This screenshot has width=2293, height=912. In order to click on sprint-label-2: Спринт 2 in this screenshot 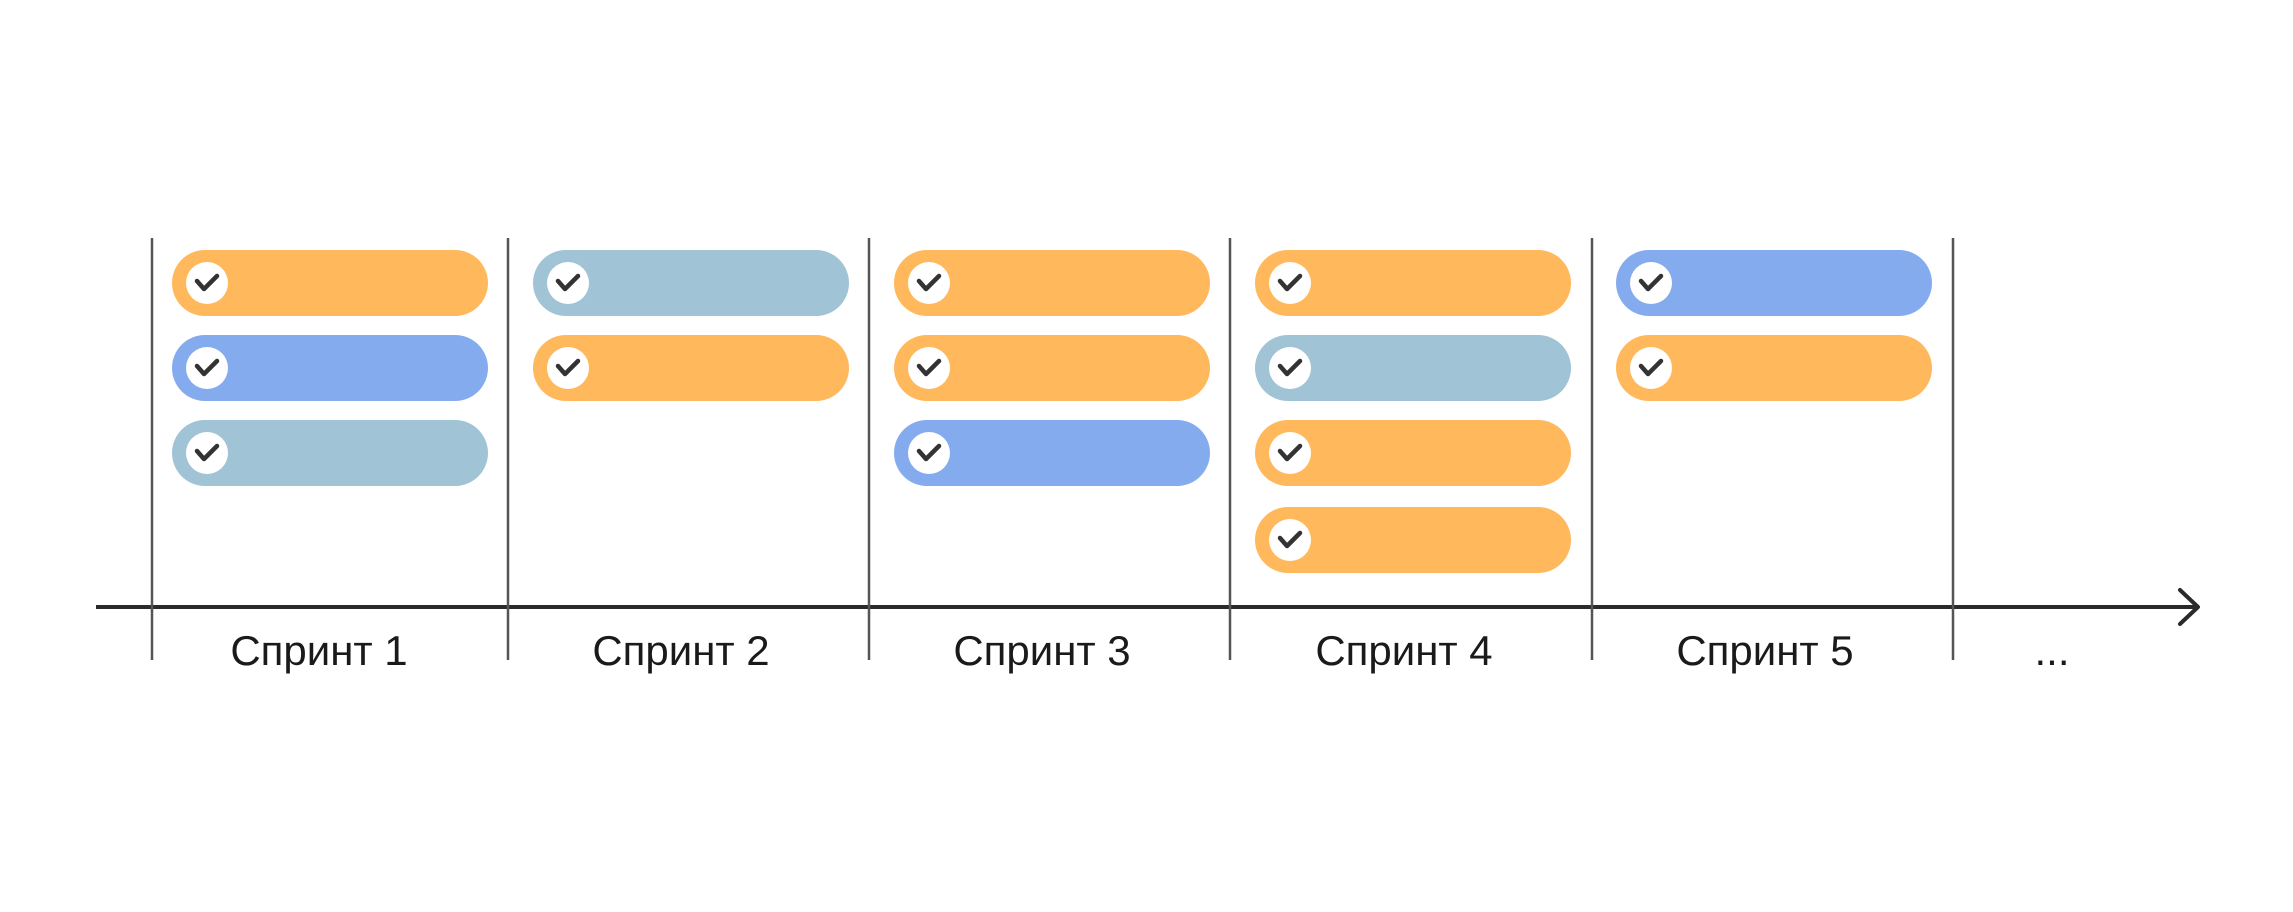, I will do `click(680, 650)`.